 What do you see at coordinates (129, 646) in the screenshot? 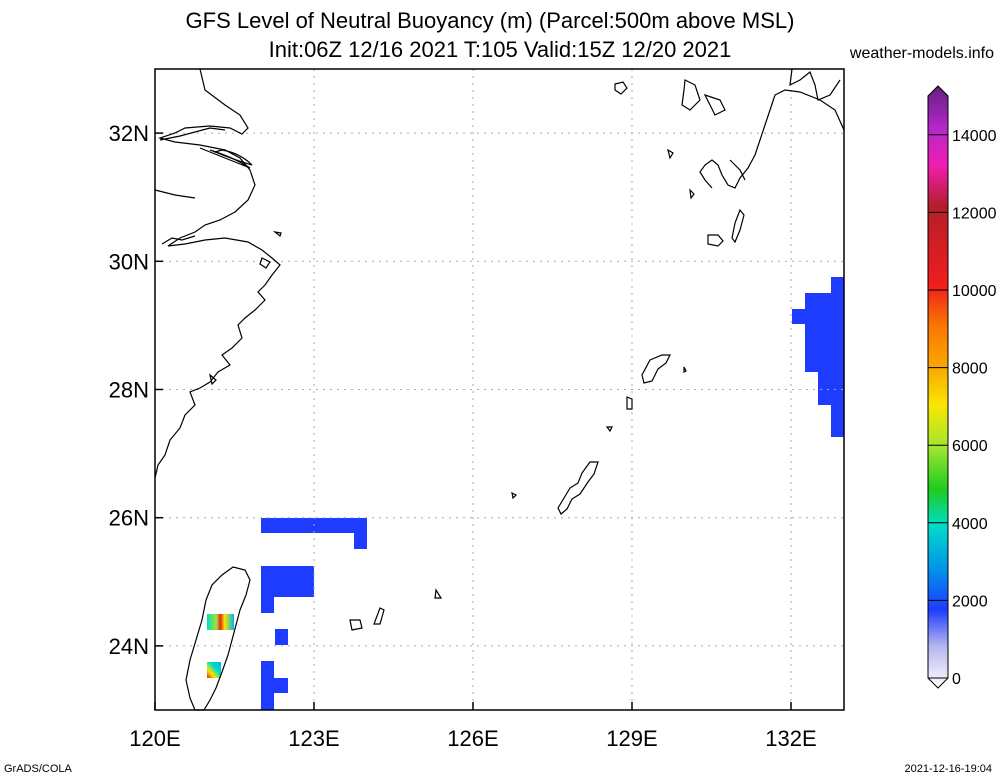
I see `tick-label-lat: 24N` at bounding box center [129, 646].